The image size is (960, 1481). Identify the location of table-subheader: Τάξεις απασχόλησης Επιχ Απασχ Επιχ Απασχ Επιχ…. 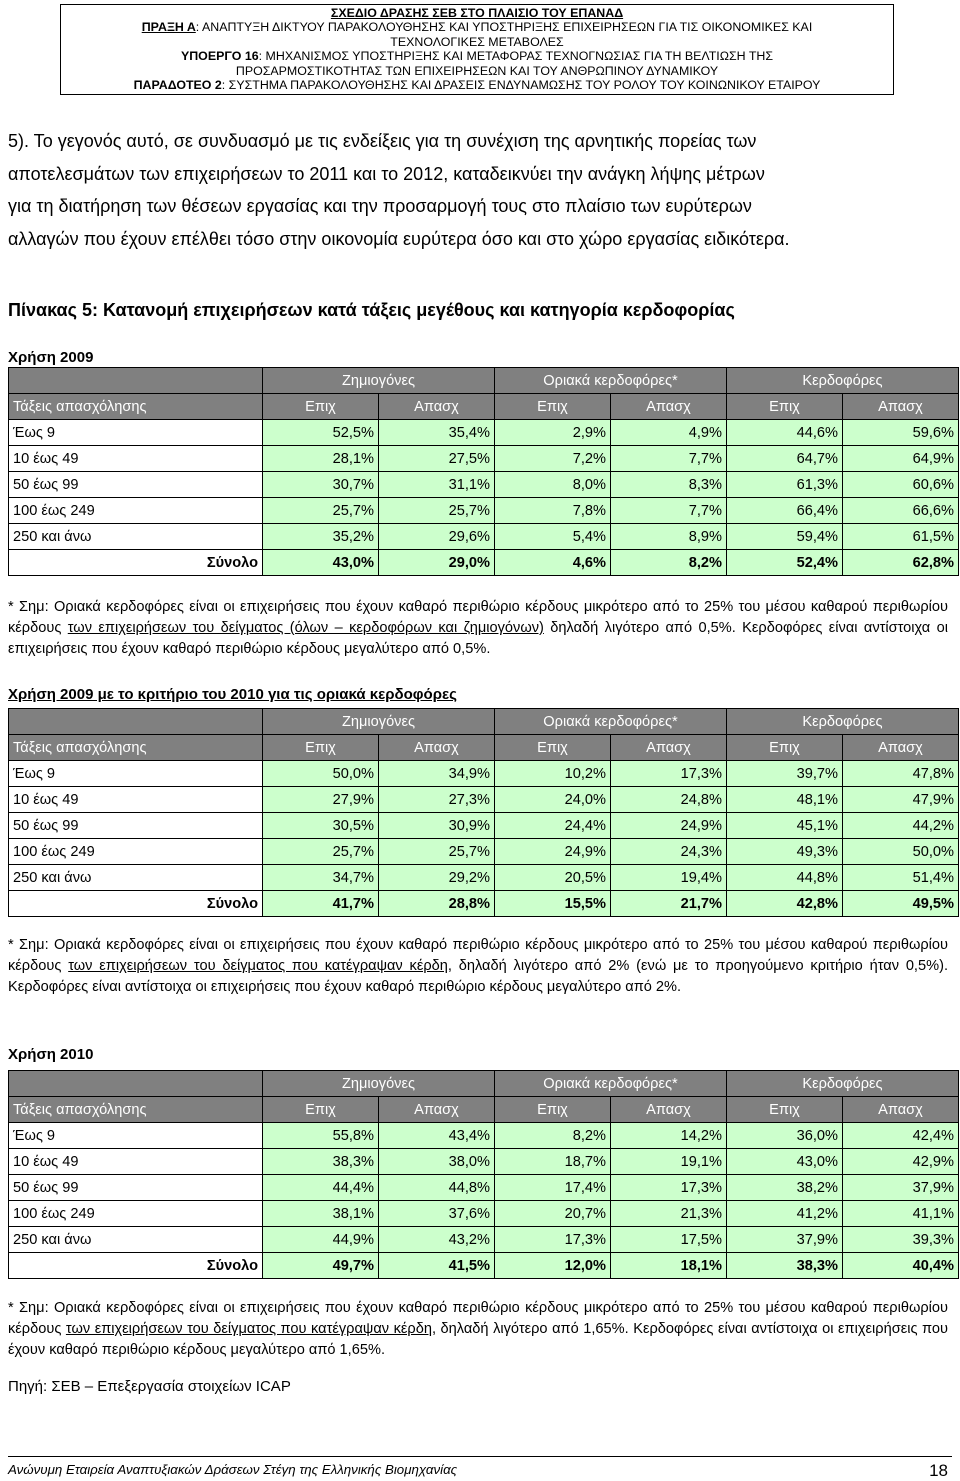
(483, 1109).